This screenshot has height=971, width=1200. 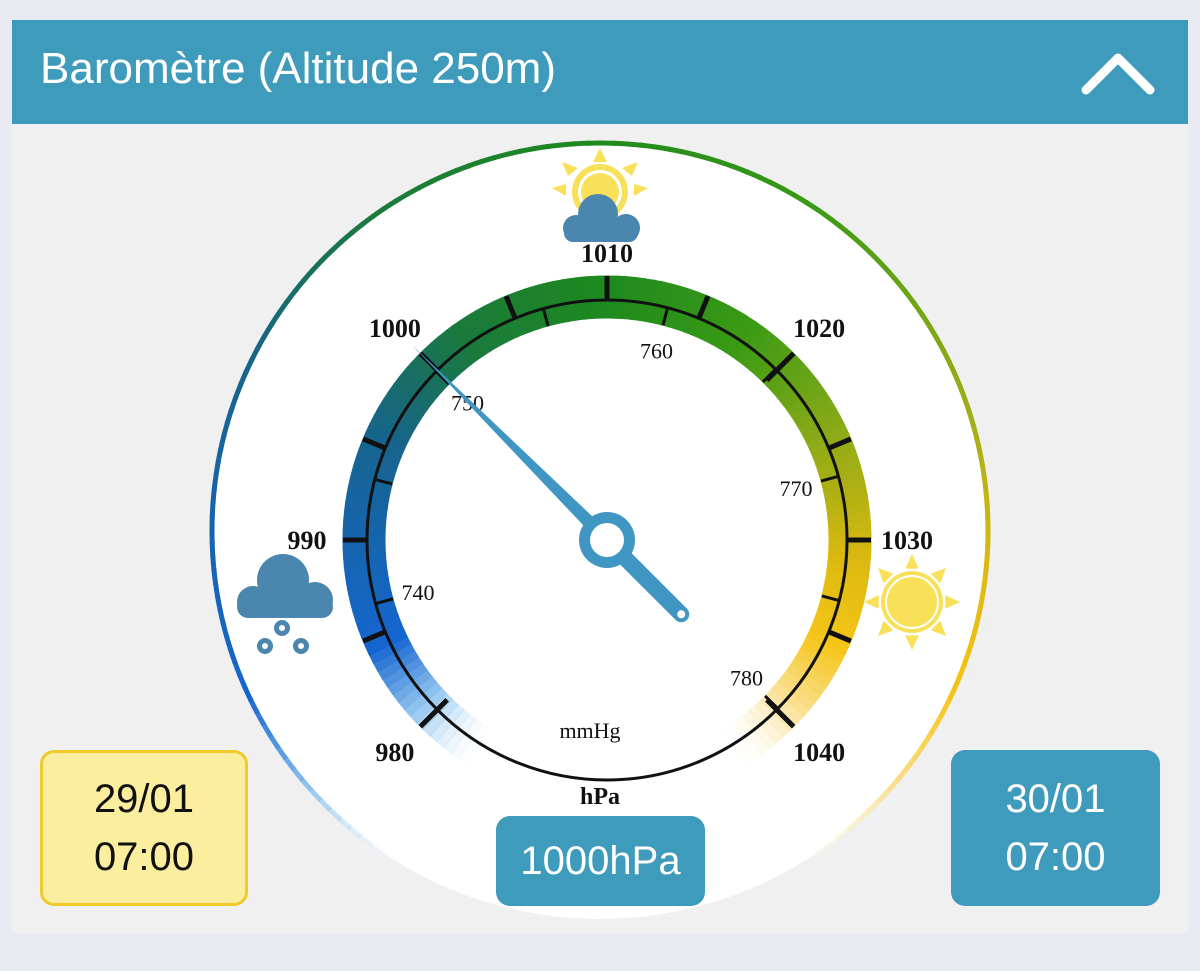 I want to click on mmhg-label: 770, so click(x=795, y=488).